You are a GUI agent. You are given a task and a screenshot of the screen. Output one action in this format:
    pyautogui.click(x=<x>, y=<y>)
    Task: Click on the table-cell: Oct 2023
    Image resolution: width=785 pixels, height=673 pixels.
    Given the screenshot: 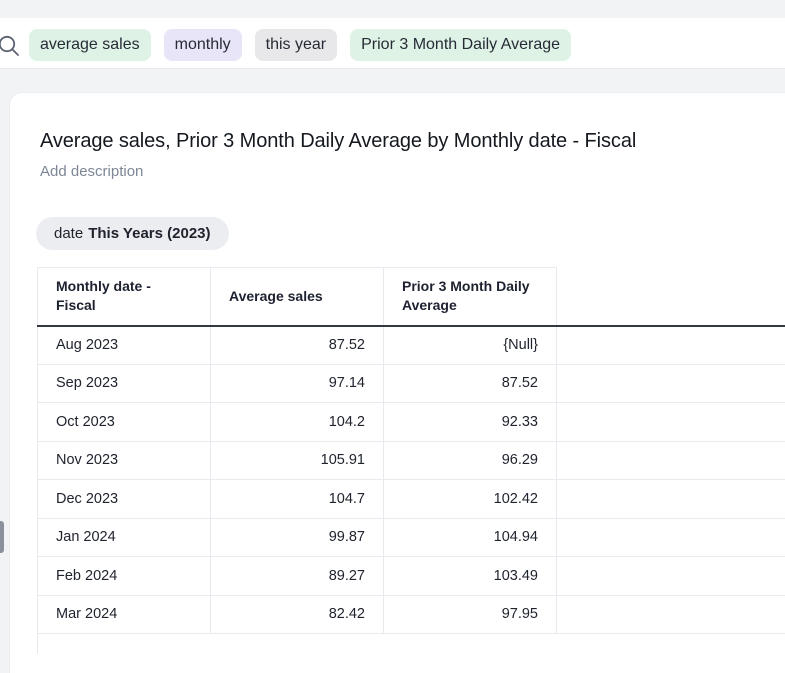 What is the action you would take?
    pyautogui.click(x=124, y=422)
    